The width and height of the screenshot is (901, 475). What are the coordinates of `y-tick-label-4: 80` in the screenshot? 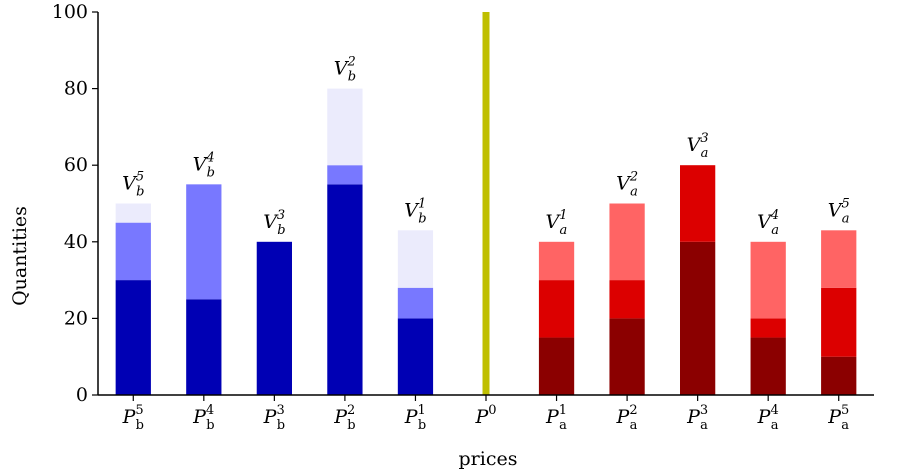 It's located at (76, 89).